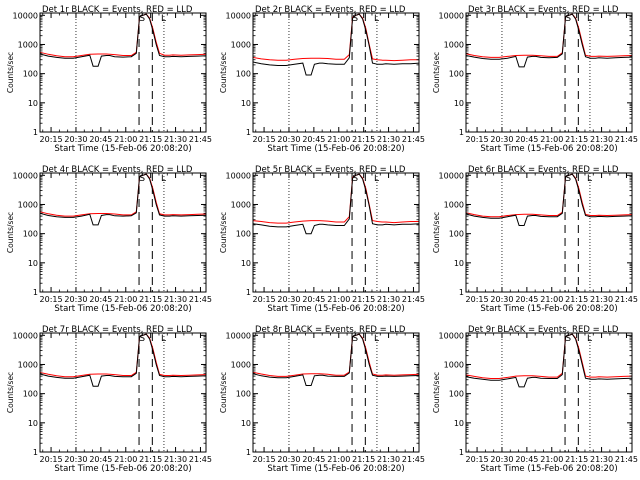 The width and height of the screenshot is (640, 480). I want to click on chart-title: Det 2r BLACK = Events, RED = LLD, so click(330, 10).